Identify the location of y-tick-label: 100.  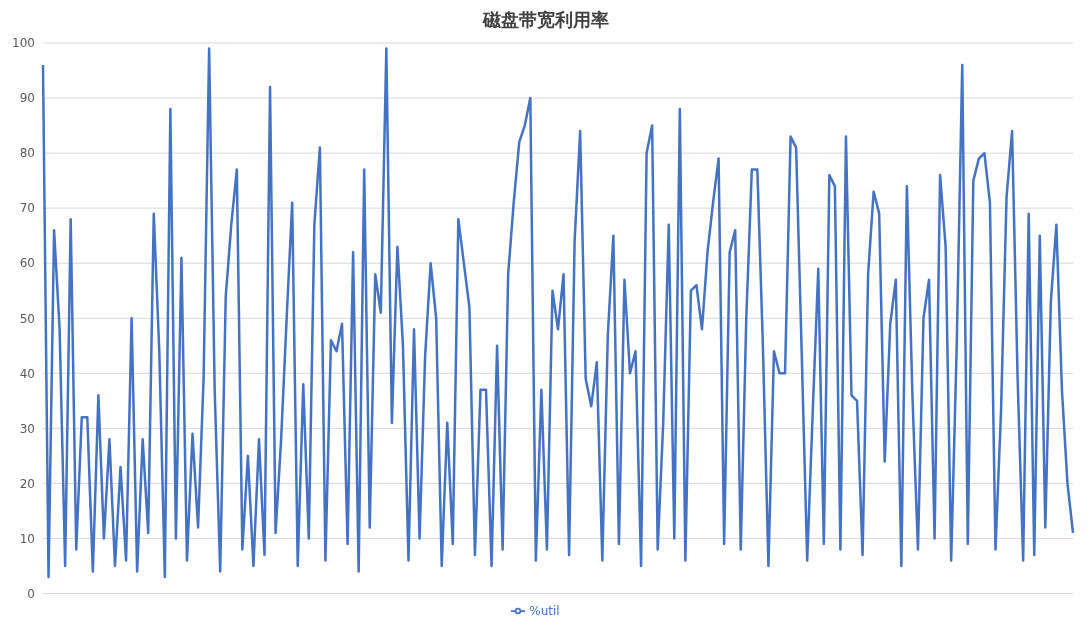
(23, 43).